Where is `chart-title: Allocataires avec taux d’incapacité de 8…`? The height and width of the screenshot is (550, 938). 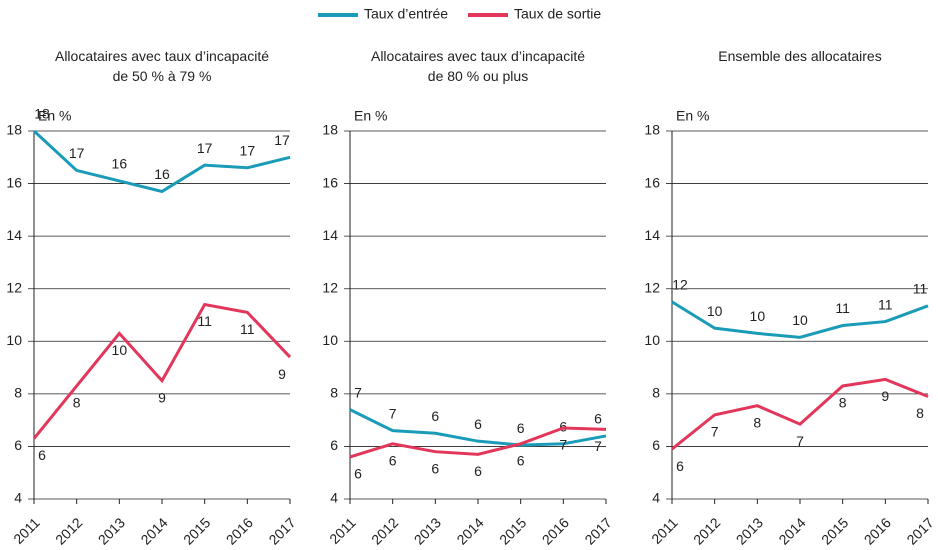 chart-title: Allocataires avec taux d’incapacité de 8… is located at coordinates (477, 66).